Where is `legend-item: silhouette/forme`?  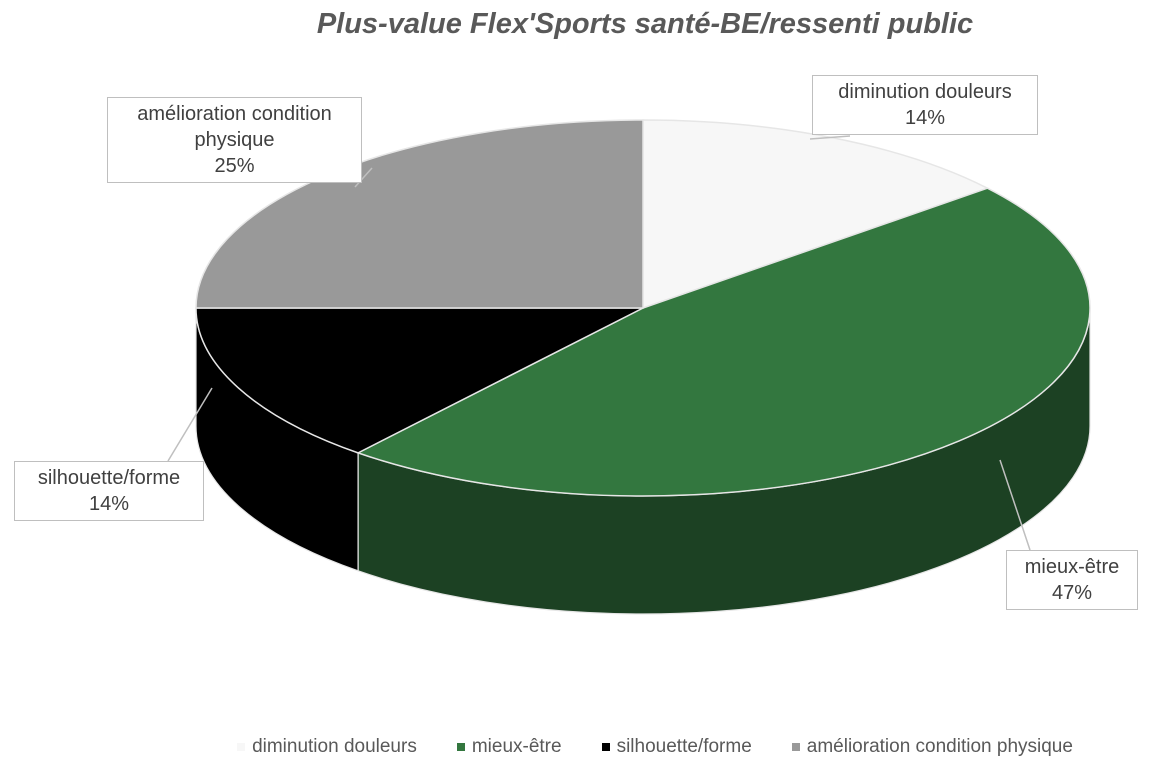 legend-item: silhouette/forme is located at coordinates (676, 747).